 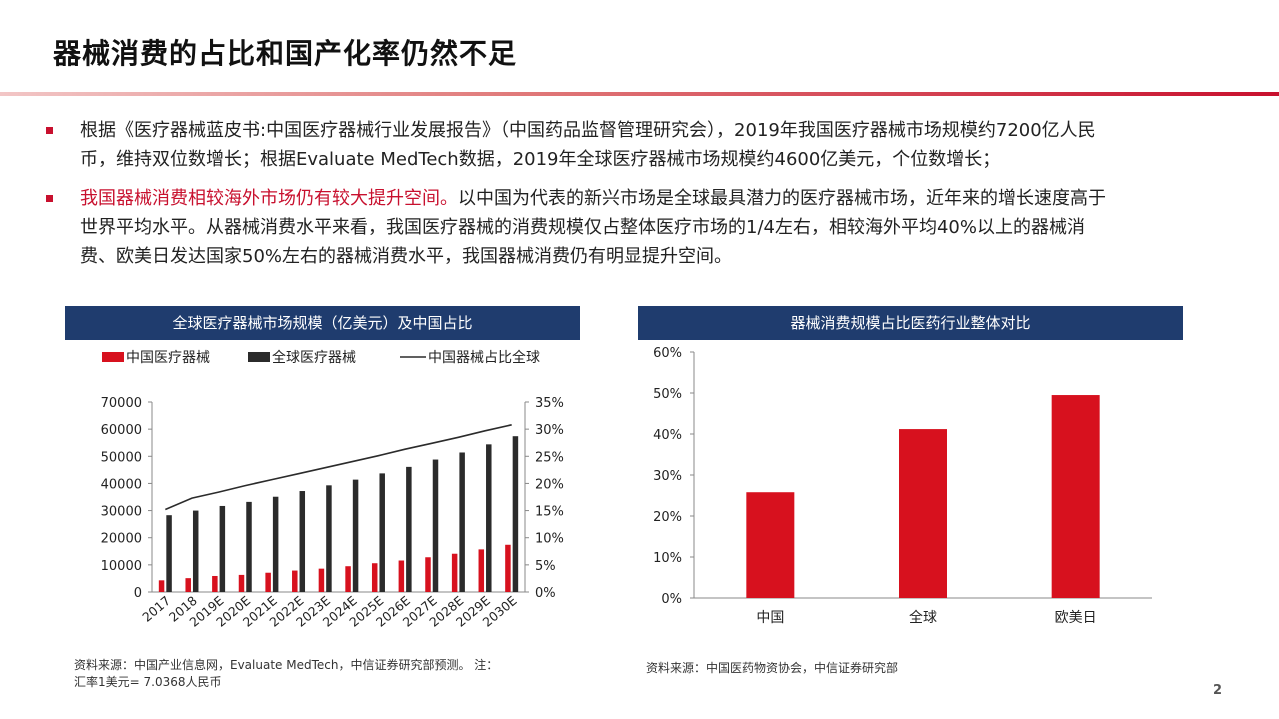 What do you see at coordinates (549, 403) in the screenshot?
I see `y-tick-label-right: 35%` at bounding box center [549, 403].